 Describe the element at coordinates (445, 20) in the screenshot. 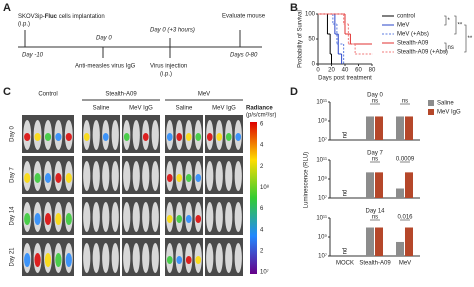

I see `bracket` at that location.